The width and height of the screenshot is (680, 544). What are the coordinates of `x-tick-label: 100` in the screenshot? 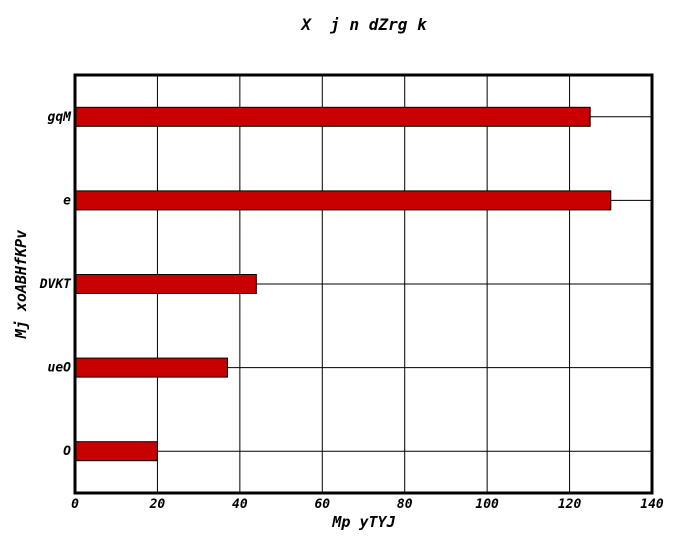 It's located at (487, 504).